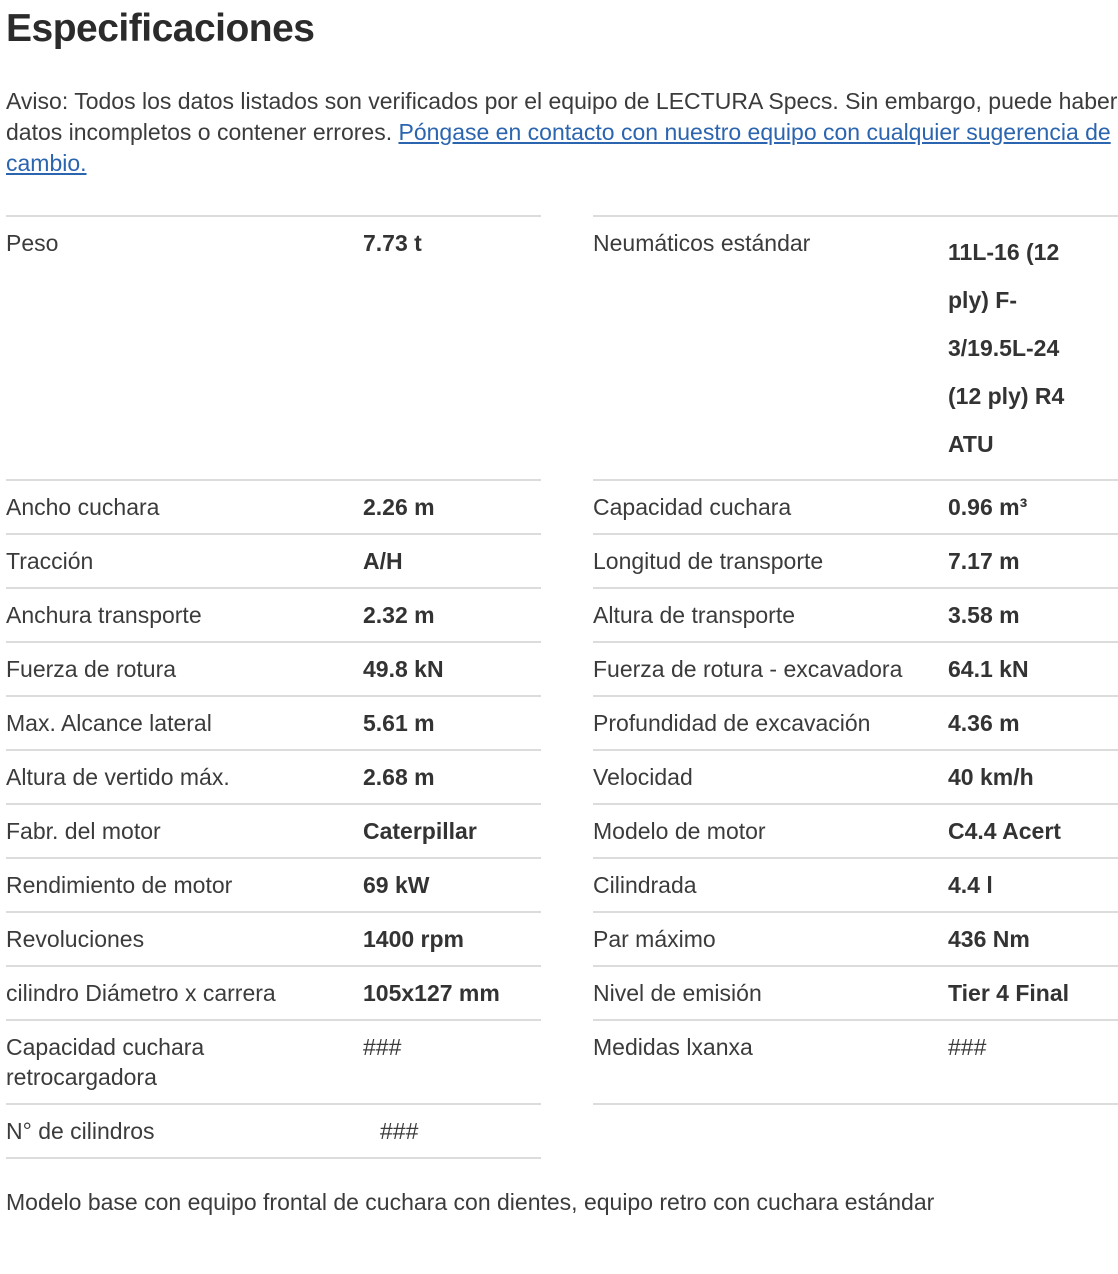 This screenshot has width=1118, height=1274. Describe the element at coordinates (770, 508) in the screenshot. I see `spec-label: Capacidad cuchara` at that location.